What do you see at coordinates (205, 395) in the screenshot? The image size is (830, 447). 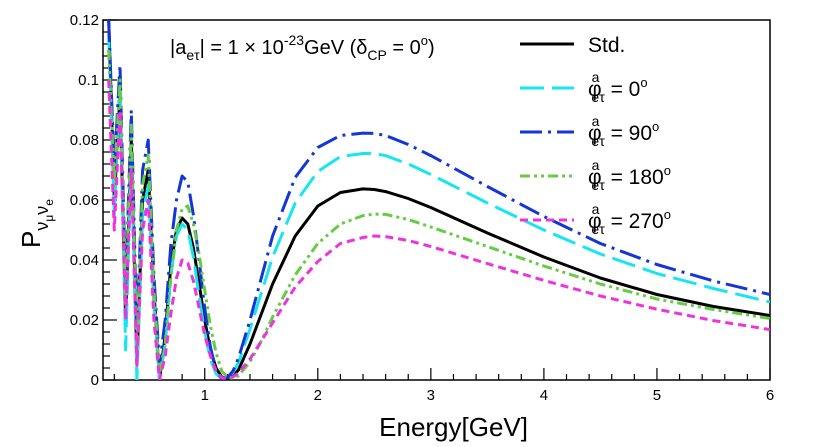 I see `x-tick-label: 1` at bounding box center [205, 395].